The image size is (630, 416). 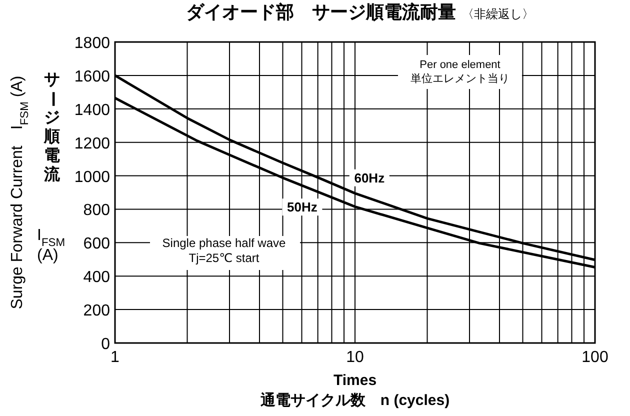 I want to click on y-tick-label: 600, so click(x=96, y=244).